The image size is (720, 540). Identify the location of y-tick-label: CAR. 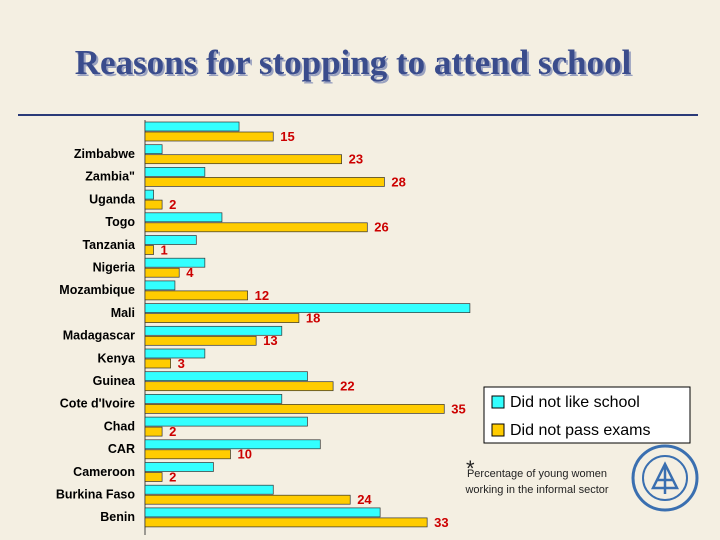
(121, 449).